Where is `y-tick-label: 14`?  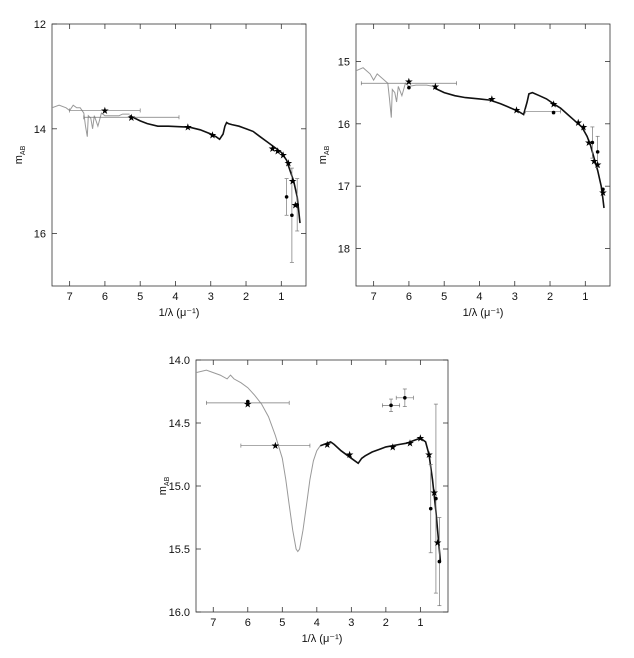 y-tick-label: 14 is located at coordinates (40, 130).